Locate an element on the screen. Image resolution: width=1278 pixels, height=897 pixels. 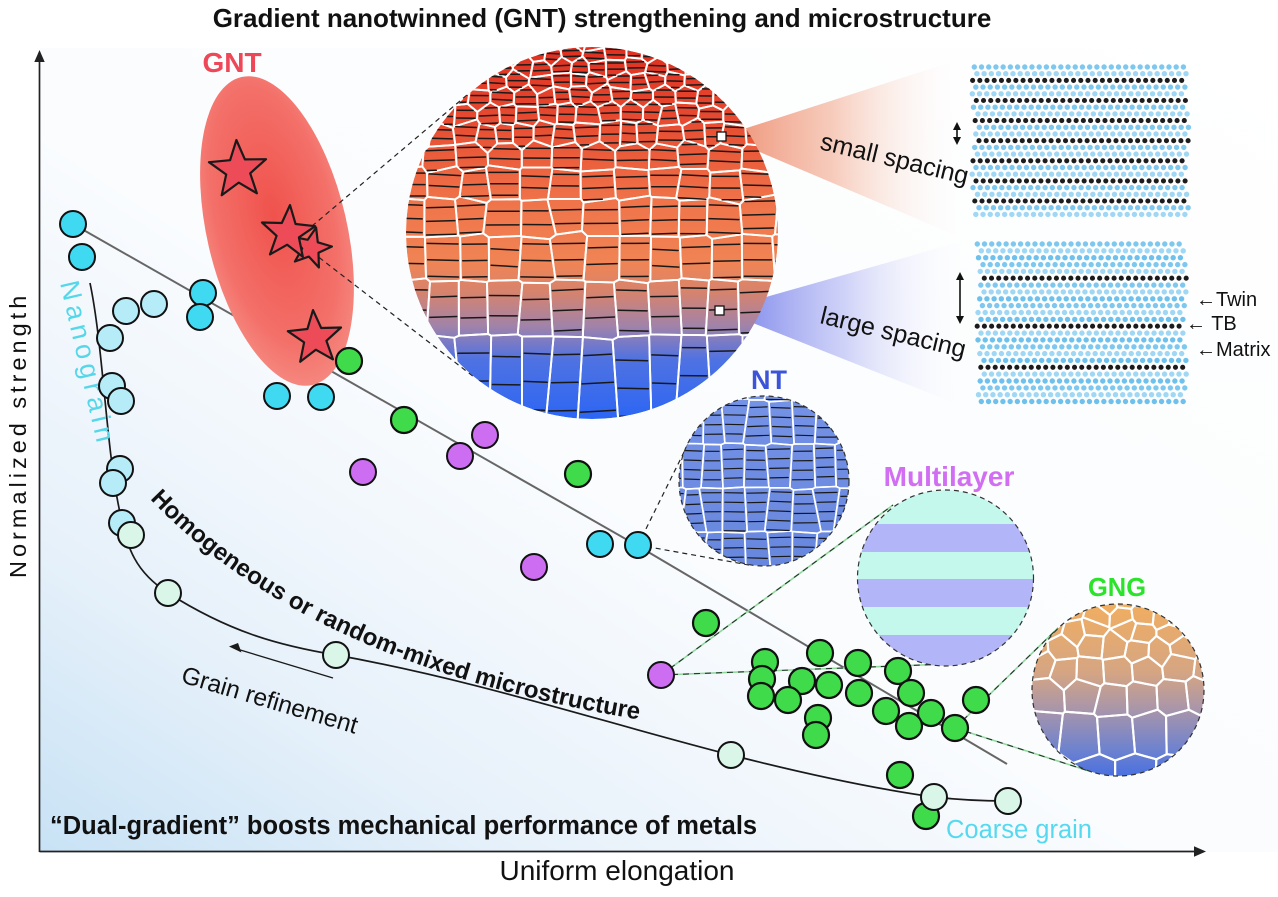
svg-text: ←Matrix is located at coordinates (1233, 350).